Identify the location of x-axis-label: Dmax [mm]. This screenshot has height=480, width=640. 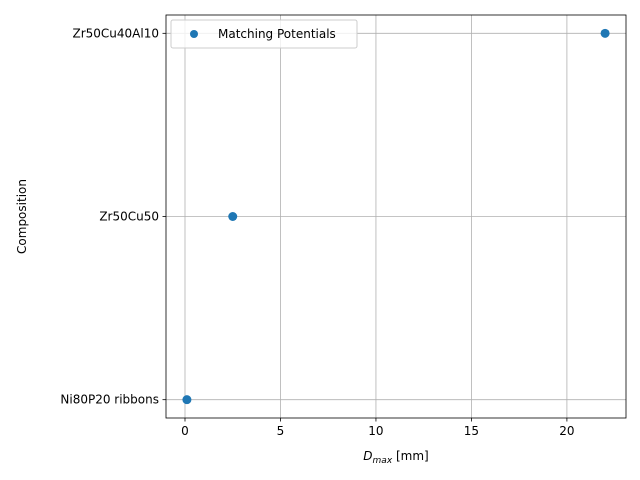
(395, 457).